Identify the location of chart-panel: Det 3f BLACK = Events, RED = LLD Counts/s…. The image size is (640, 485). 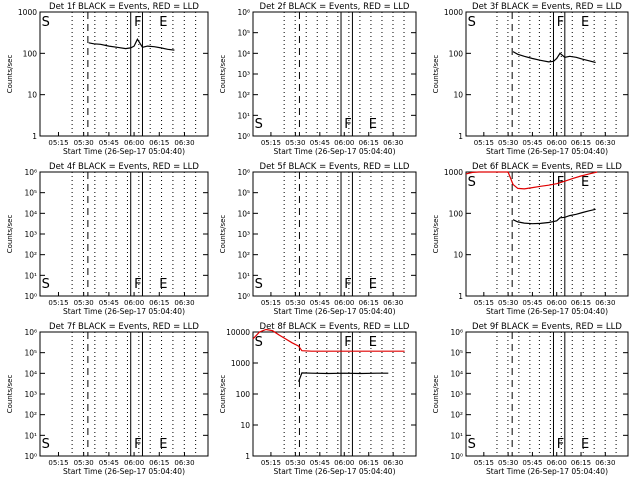
(530, 79).